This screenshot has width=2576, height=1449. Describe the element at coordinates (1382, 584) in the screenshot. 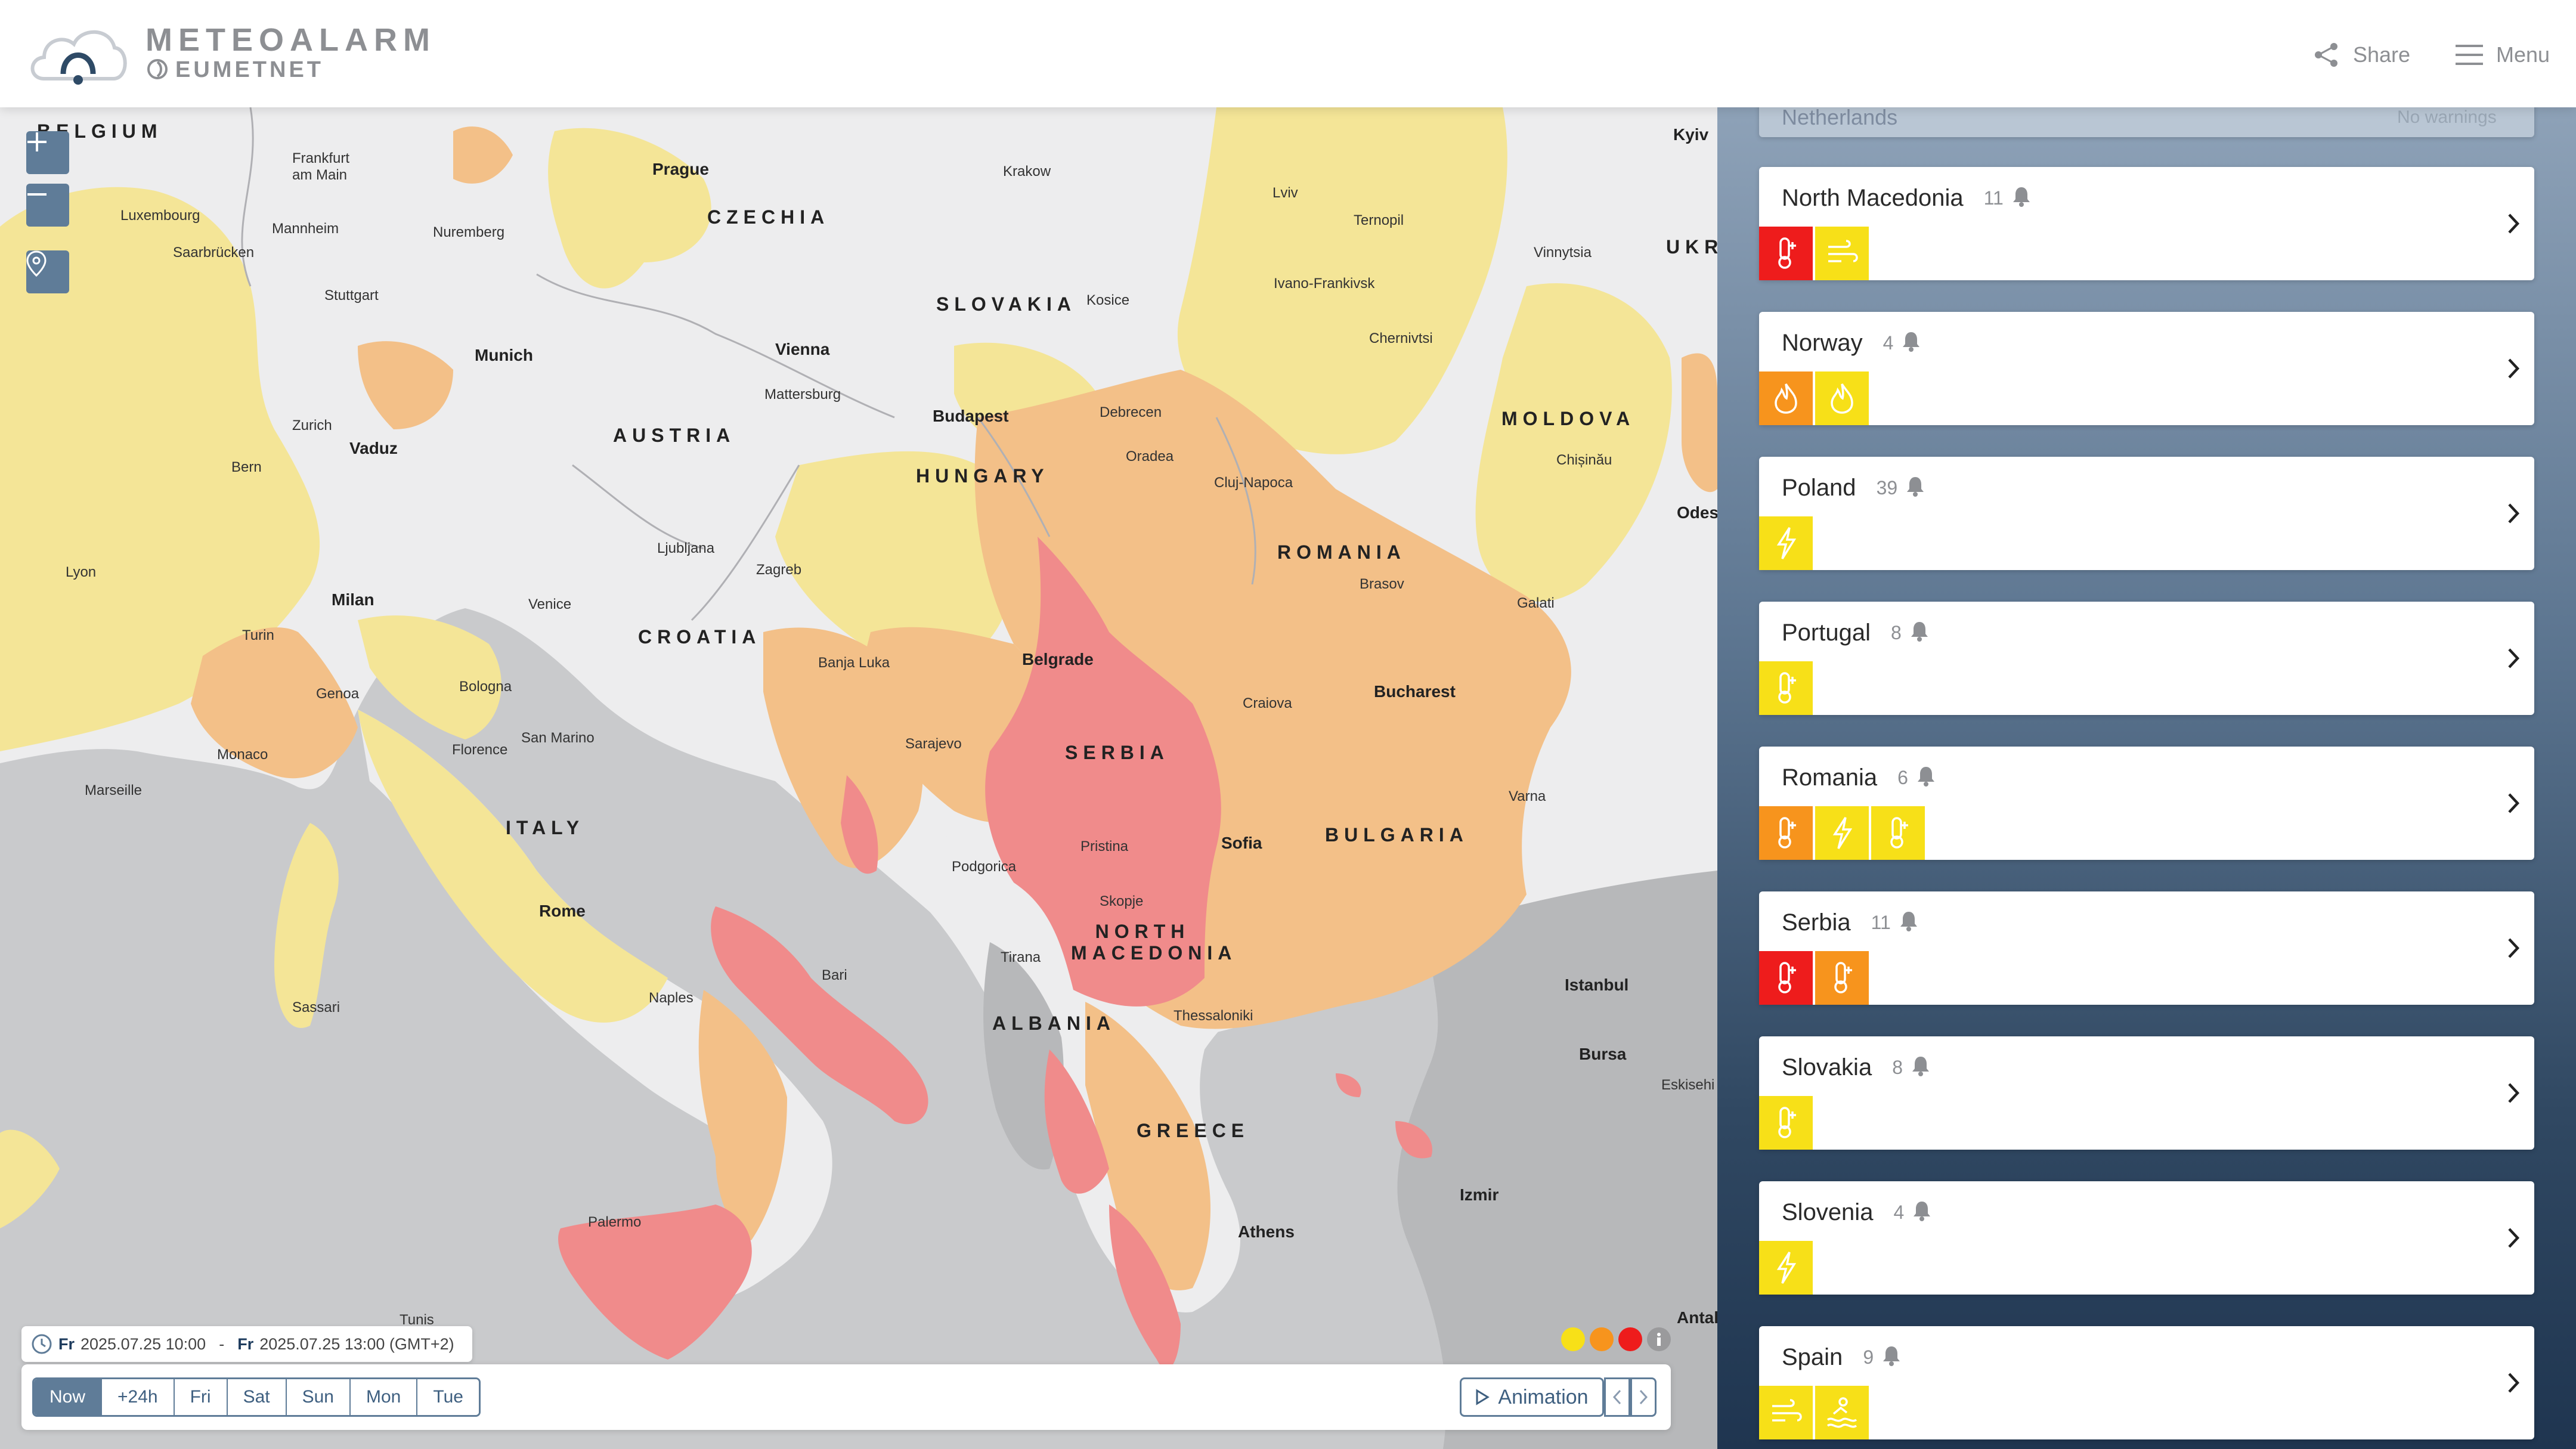

I see `city-label: Brasov` at that location.